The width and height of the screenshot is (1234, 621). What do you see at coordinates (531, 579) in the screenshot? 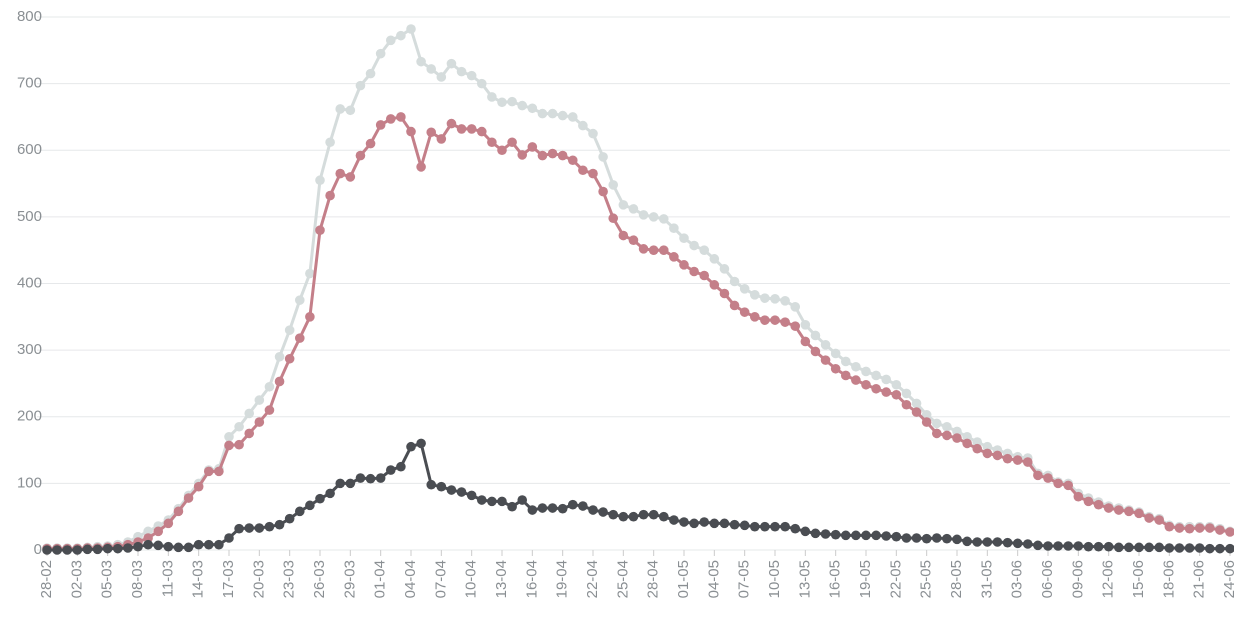
I see `x-tick-label: 16-04` at bounding box center [531, 579].